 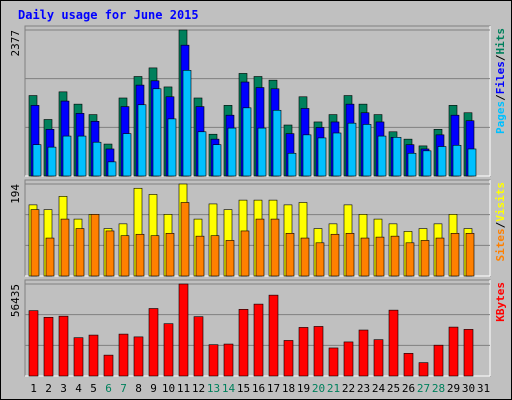 What do you see at coordinates (303, 388) in the screenshot?
I see `x-tick-label: 19` at bounding box center [303, 388].